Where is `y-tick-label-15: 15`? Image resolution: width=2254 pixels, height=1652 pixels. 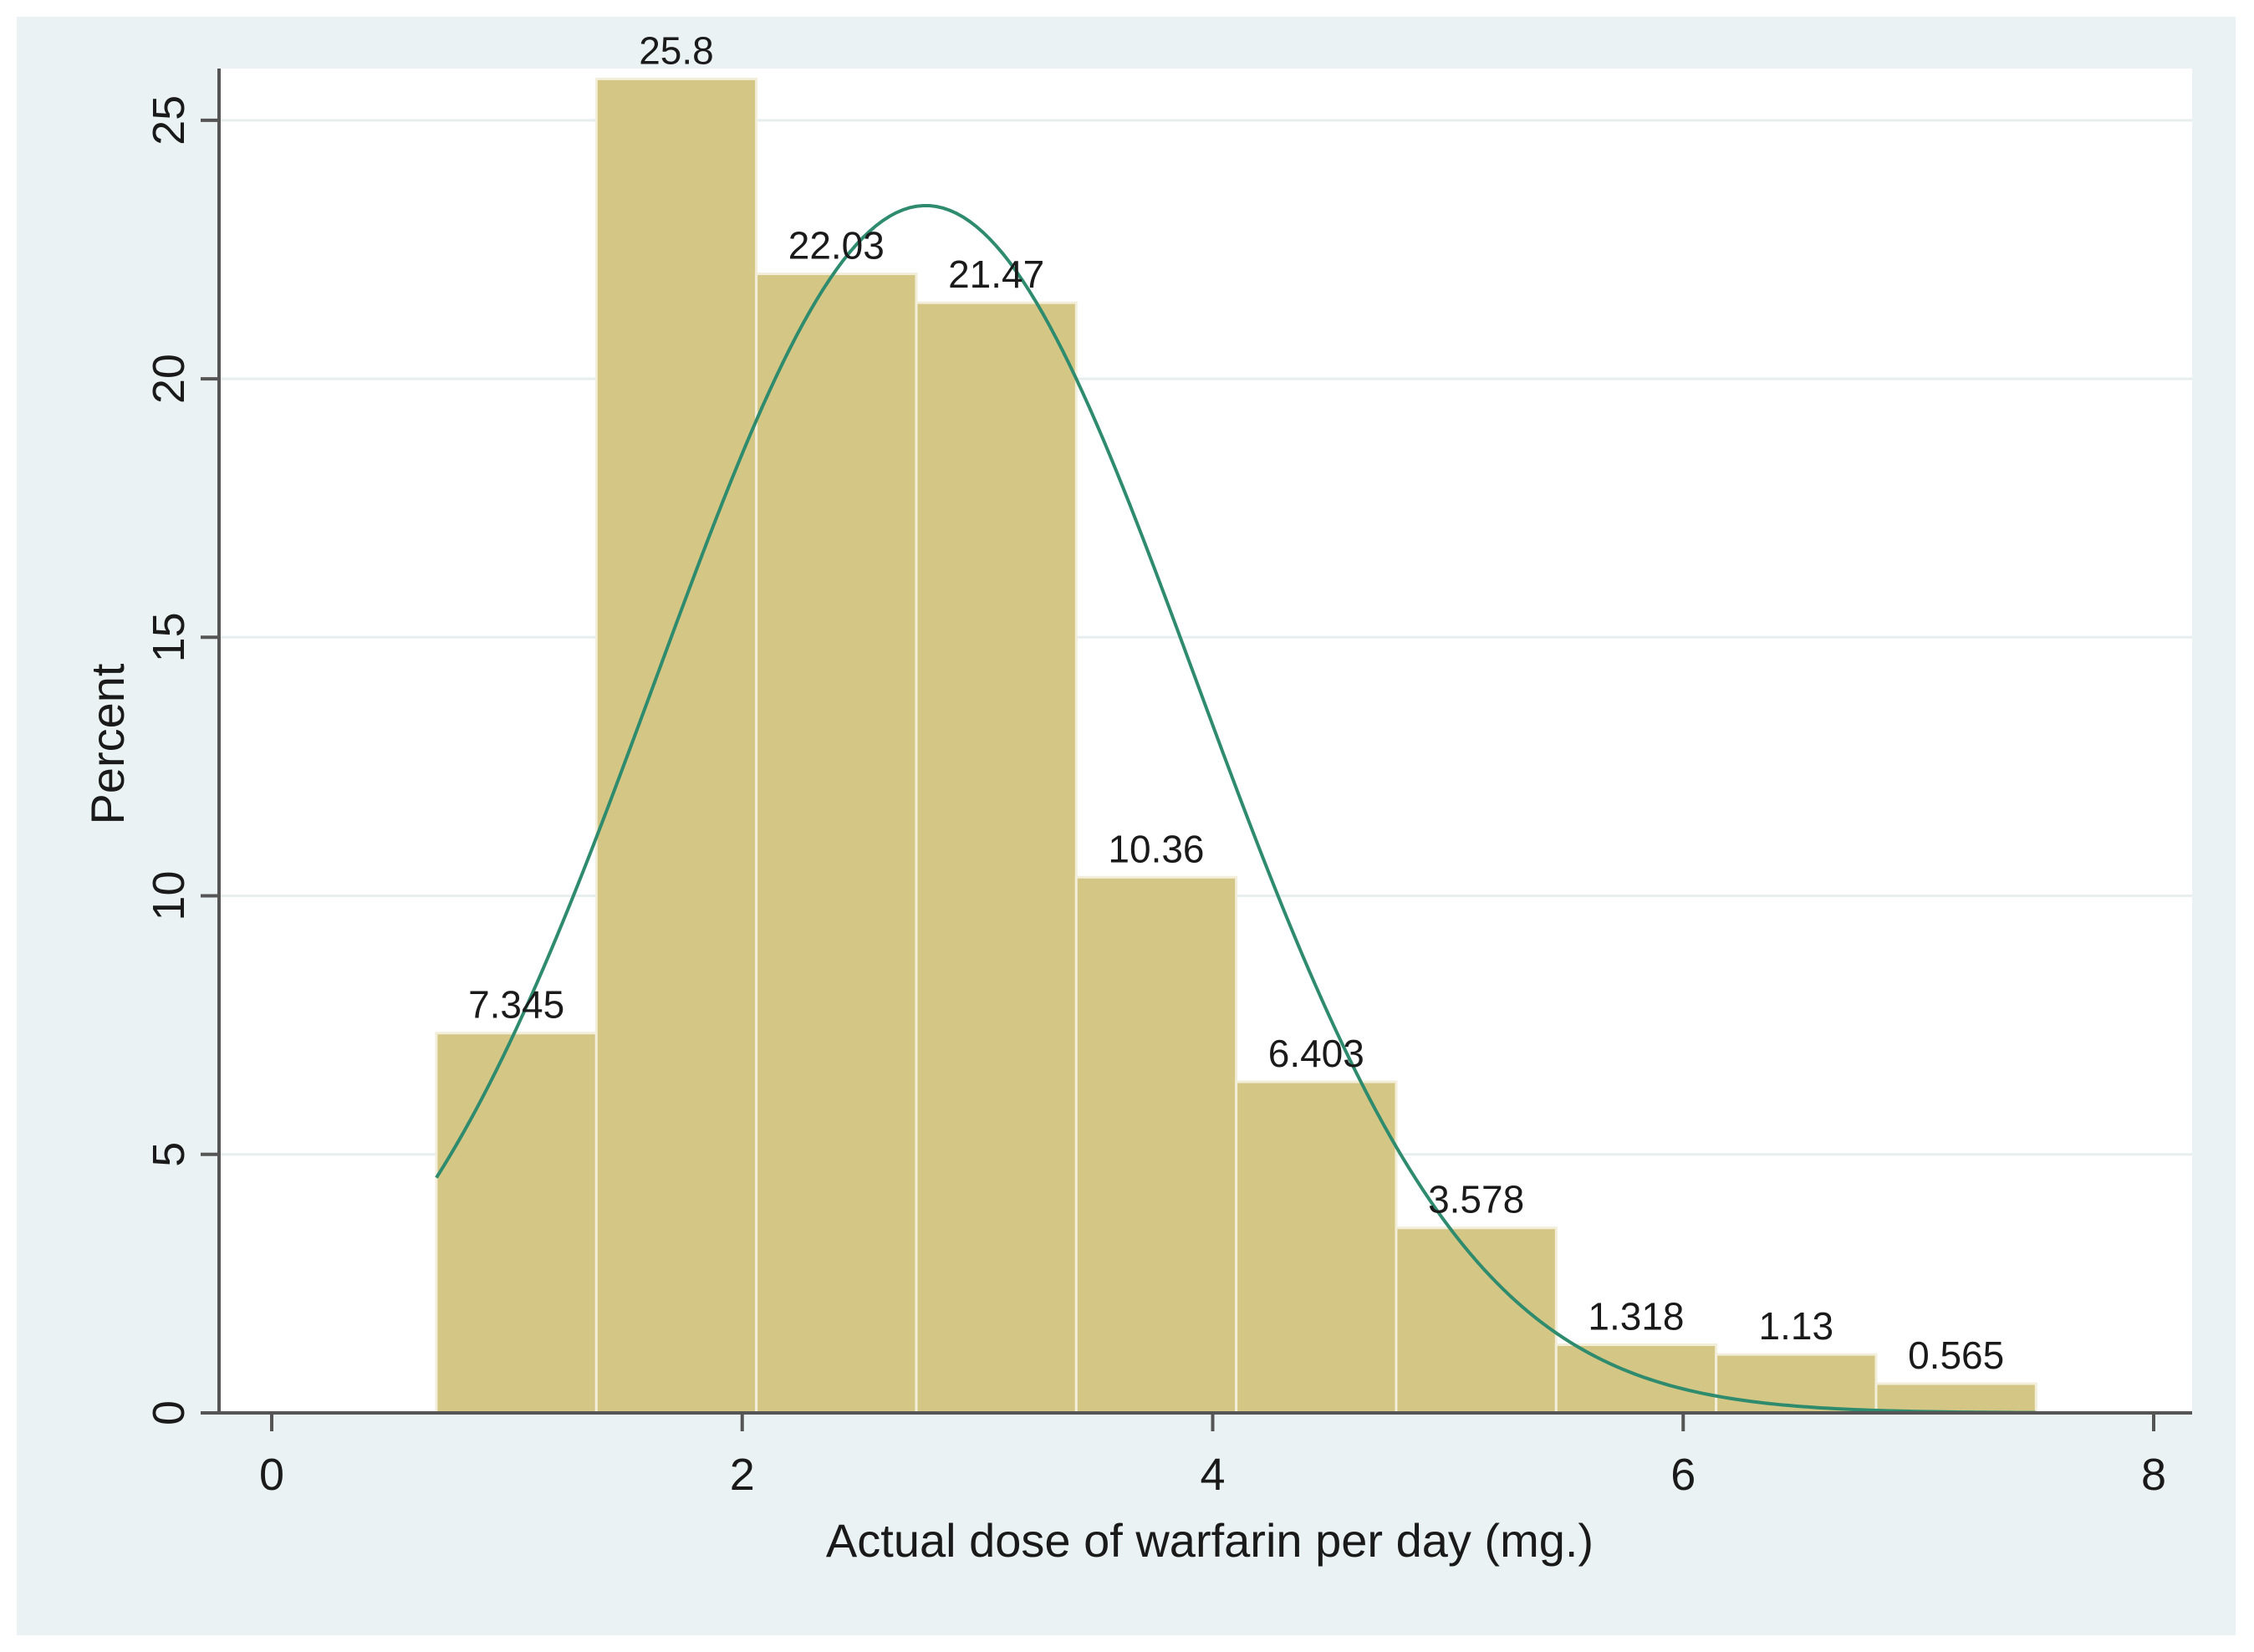
y-tick-label-15: 15 is located at coordinates (169, 637).